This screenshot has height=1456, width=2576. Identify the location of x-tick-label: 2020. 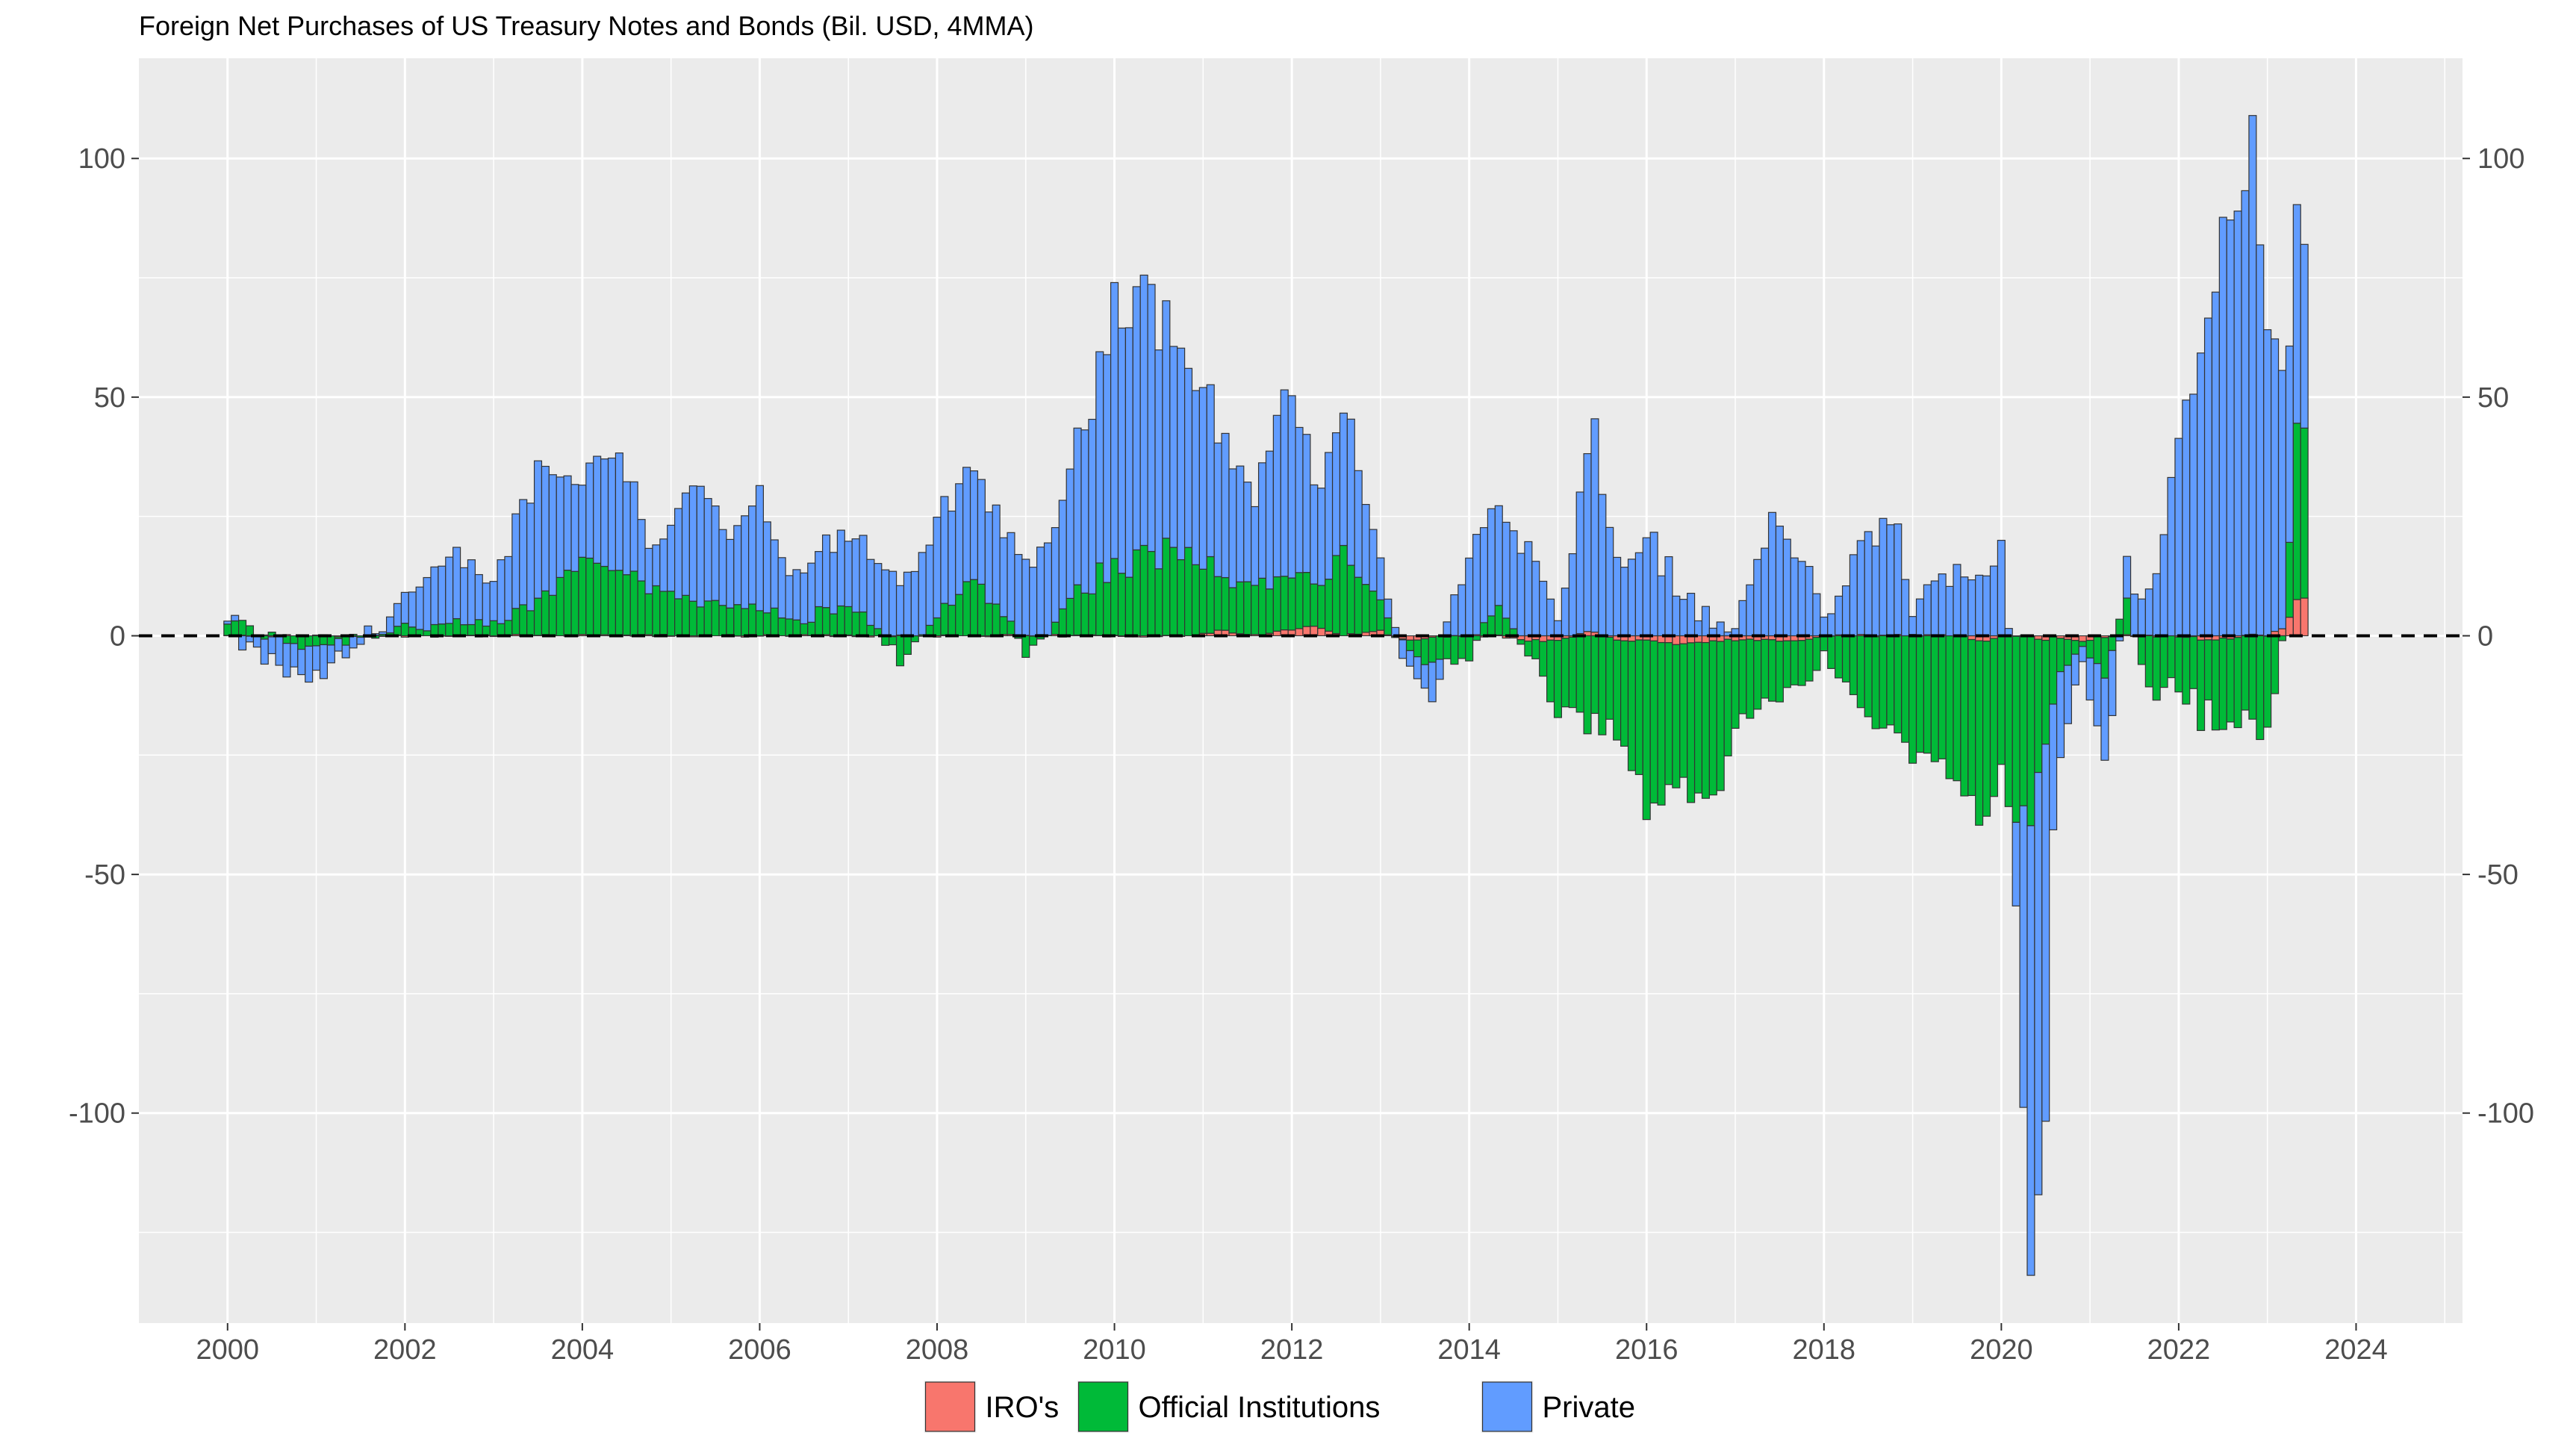
(2001, 1350).